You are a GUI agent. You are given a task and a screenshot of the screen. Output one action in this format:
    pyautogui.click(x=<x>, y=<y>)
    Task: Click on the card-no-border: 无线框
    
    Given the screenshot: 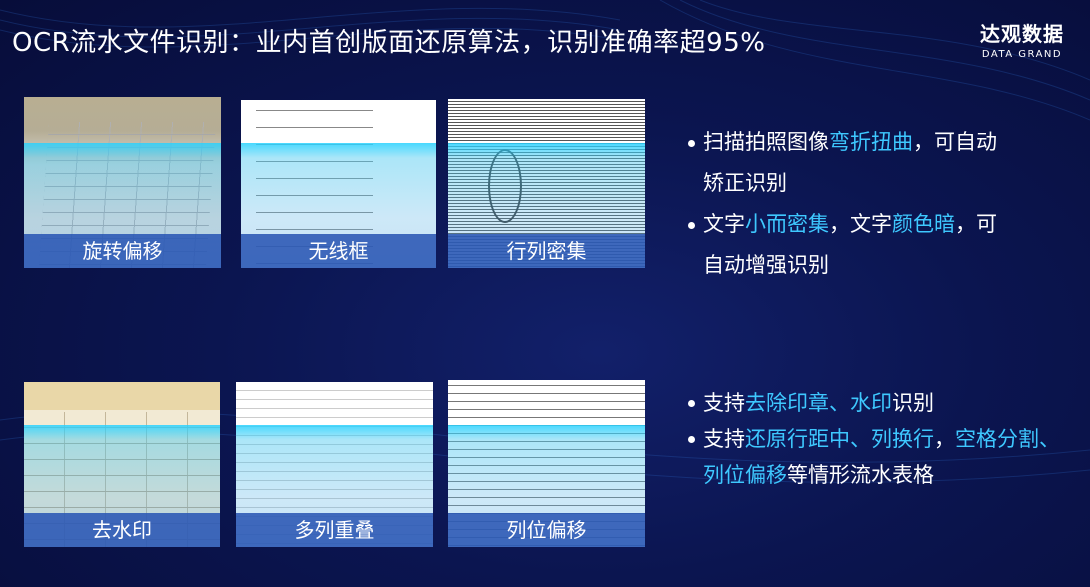 What is the action you would take?
    pyautogui.click(x=338, y=184)
    